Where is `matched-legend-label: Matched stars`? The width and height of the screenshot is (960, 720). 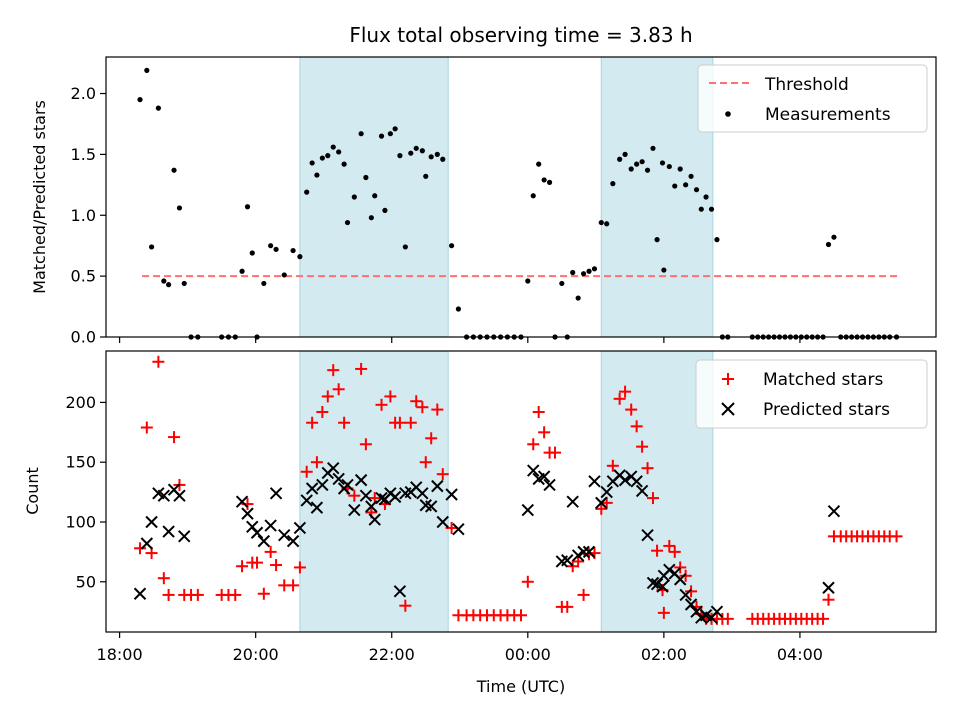 matched-legend-label: Matched stars is located at coordinates (823, 380).